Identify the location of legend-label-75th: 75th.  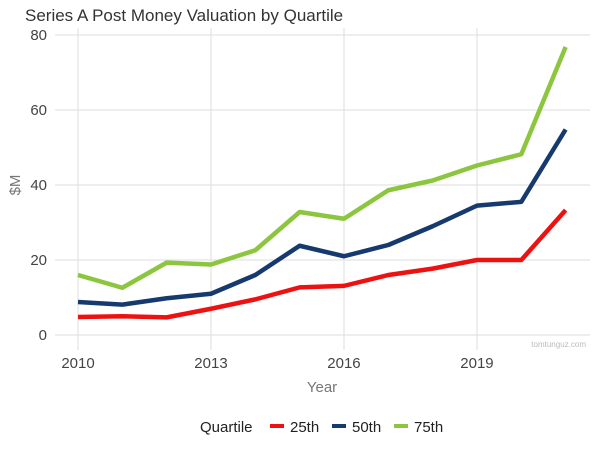
(428, 427).